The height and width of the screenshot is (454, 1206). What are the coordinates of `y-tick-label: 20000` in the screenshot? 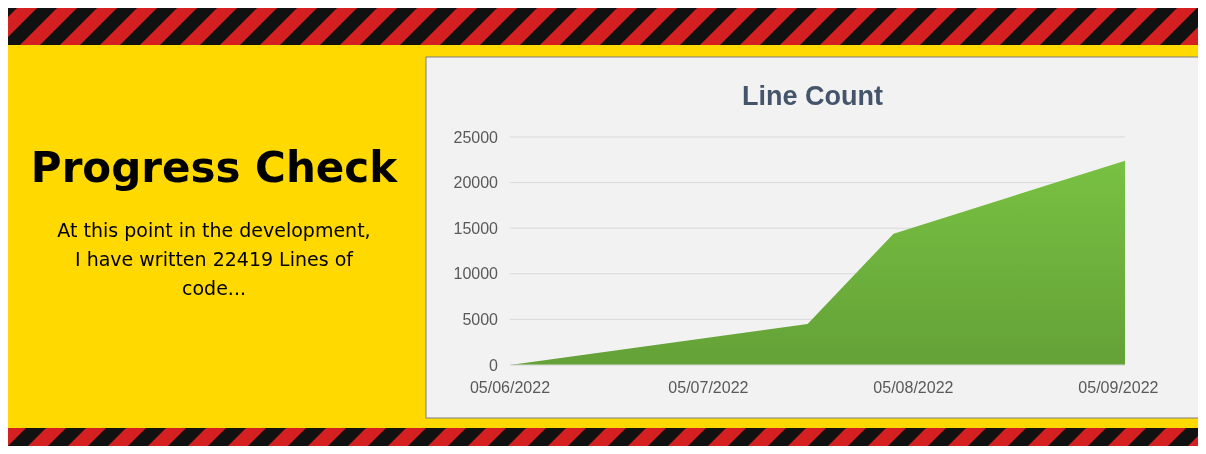 It's located at (476, 183).